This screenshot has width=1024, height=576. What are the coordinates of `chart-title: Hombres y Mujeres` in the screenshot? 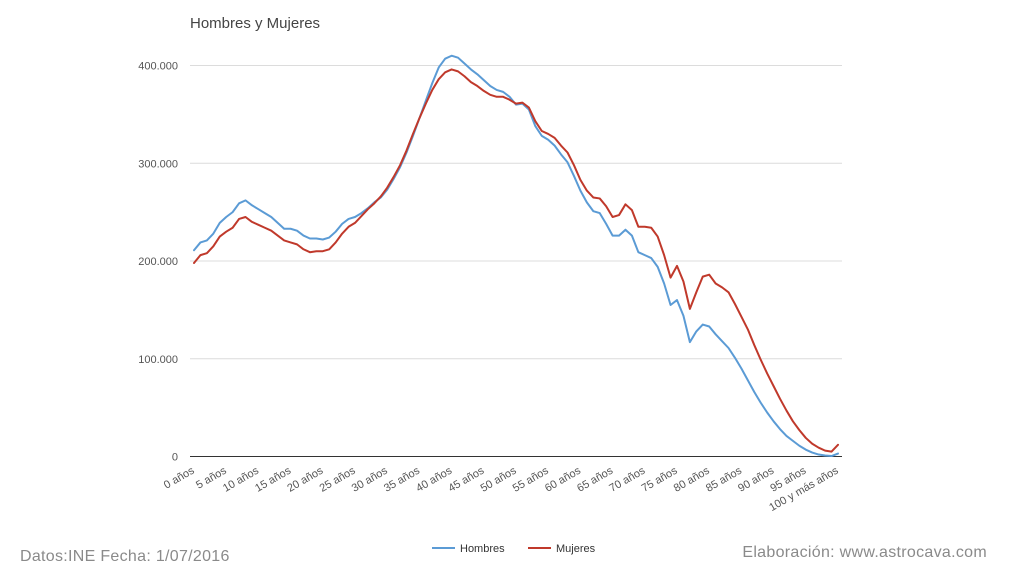 It's located at (255, 23).